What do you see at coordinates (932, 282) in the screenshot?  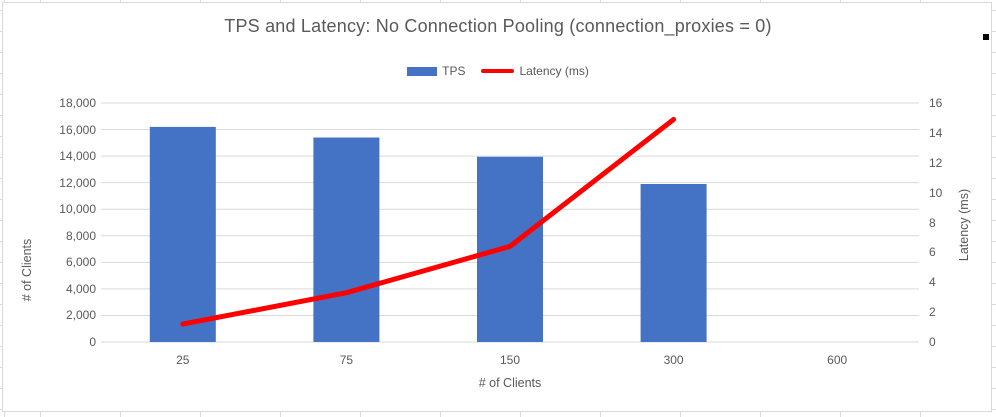 I see `y-tick-label-right: 4` at bounding box center [932, 282].